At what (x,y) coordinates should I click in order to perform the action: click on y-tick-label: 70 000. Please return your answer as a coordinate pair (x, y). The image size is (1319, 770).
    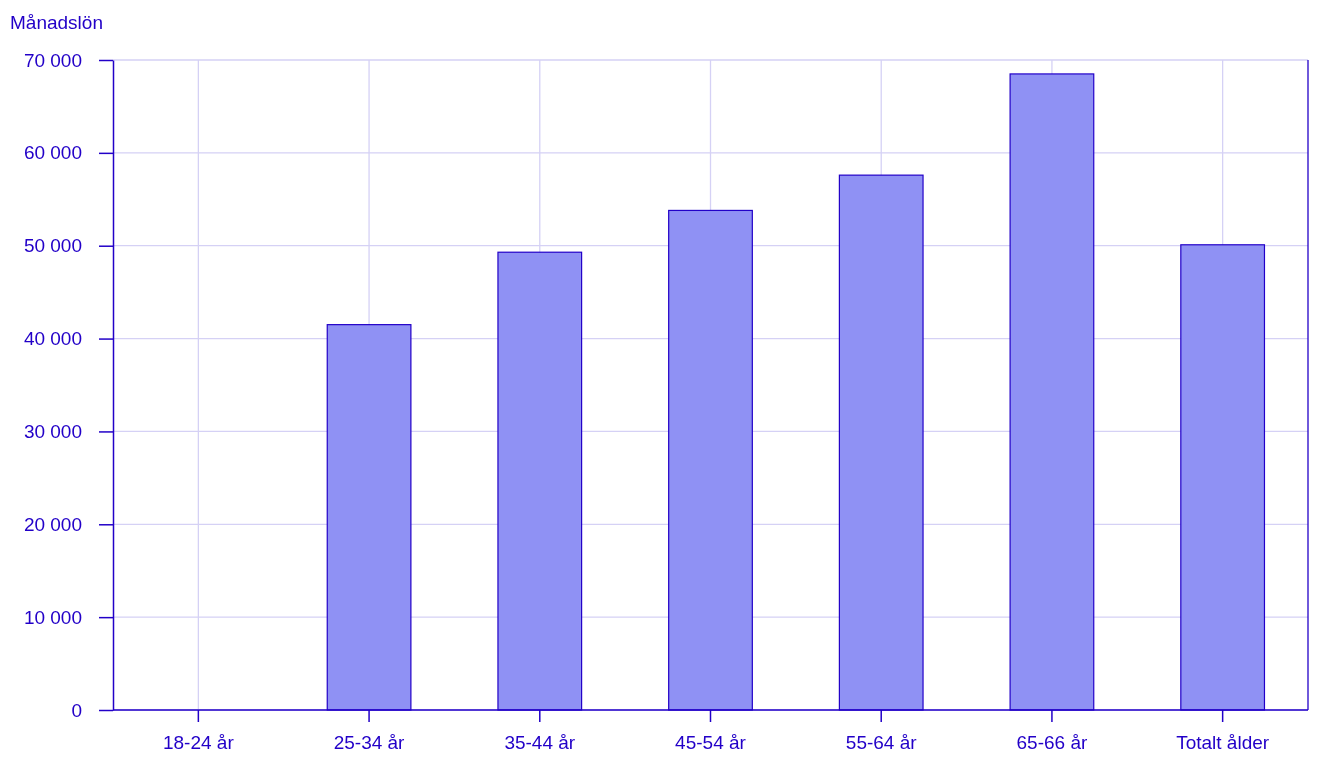
    Looking at the image, I should click on (52, 60).